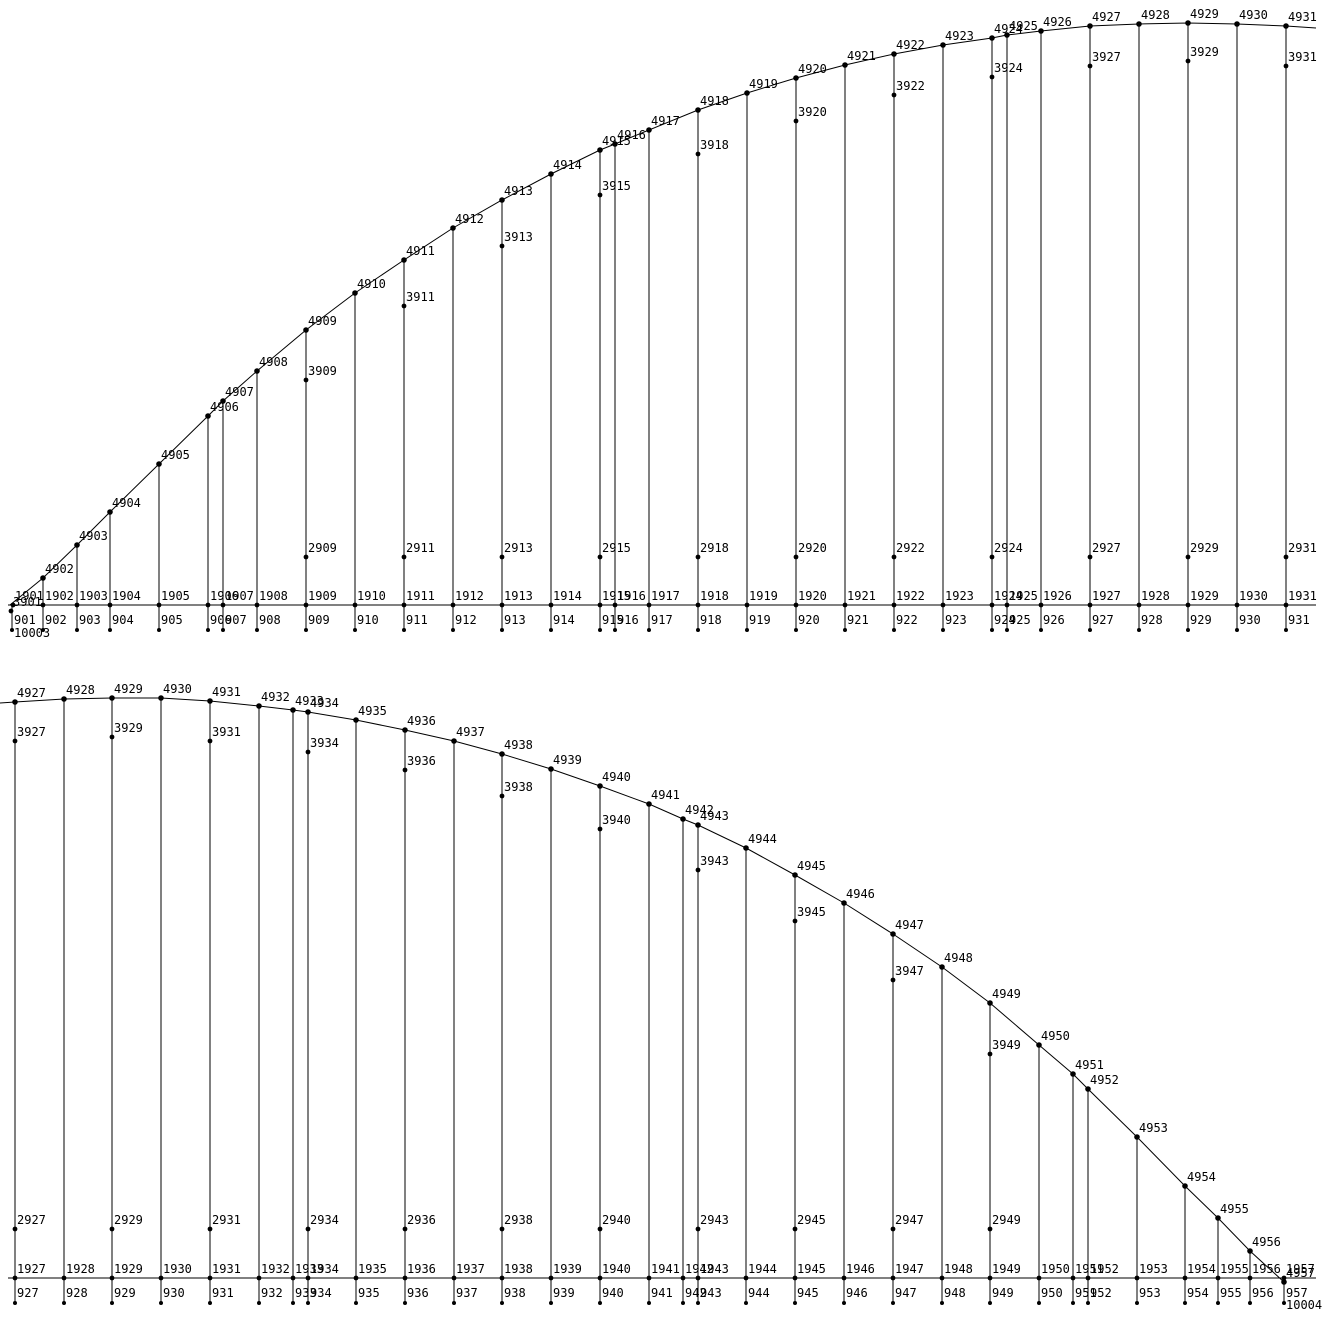 The image size is (1325, 1321). I want to click on point-label: 4947, so click(909, 925).